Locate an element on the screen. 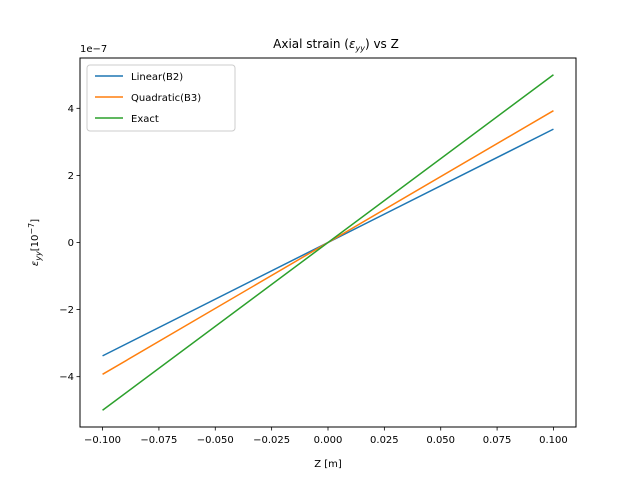  x-tick-label: 0.075 is located at coordinates (497, 440).